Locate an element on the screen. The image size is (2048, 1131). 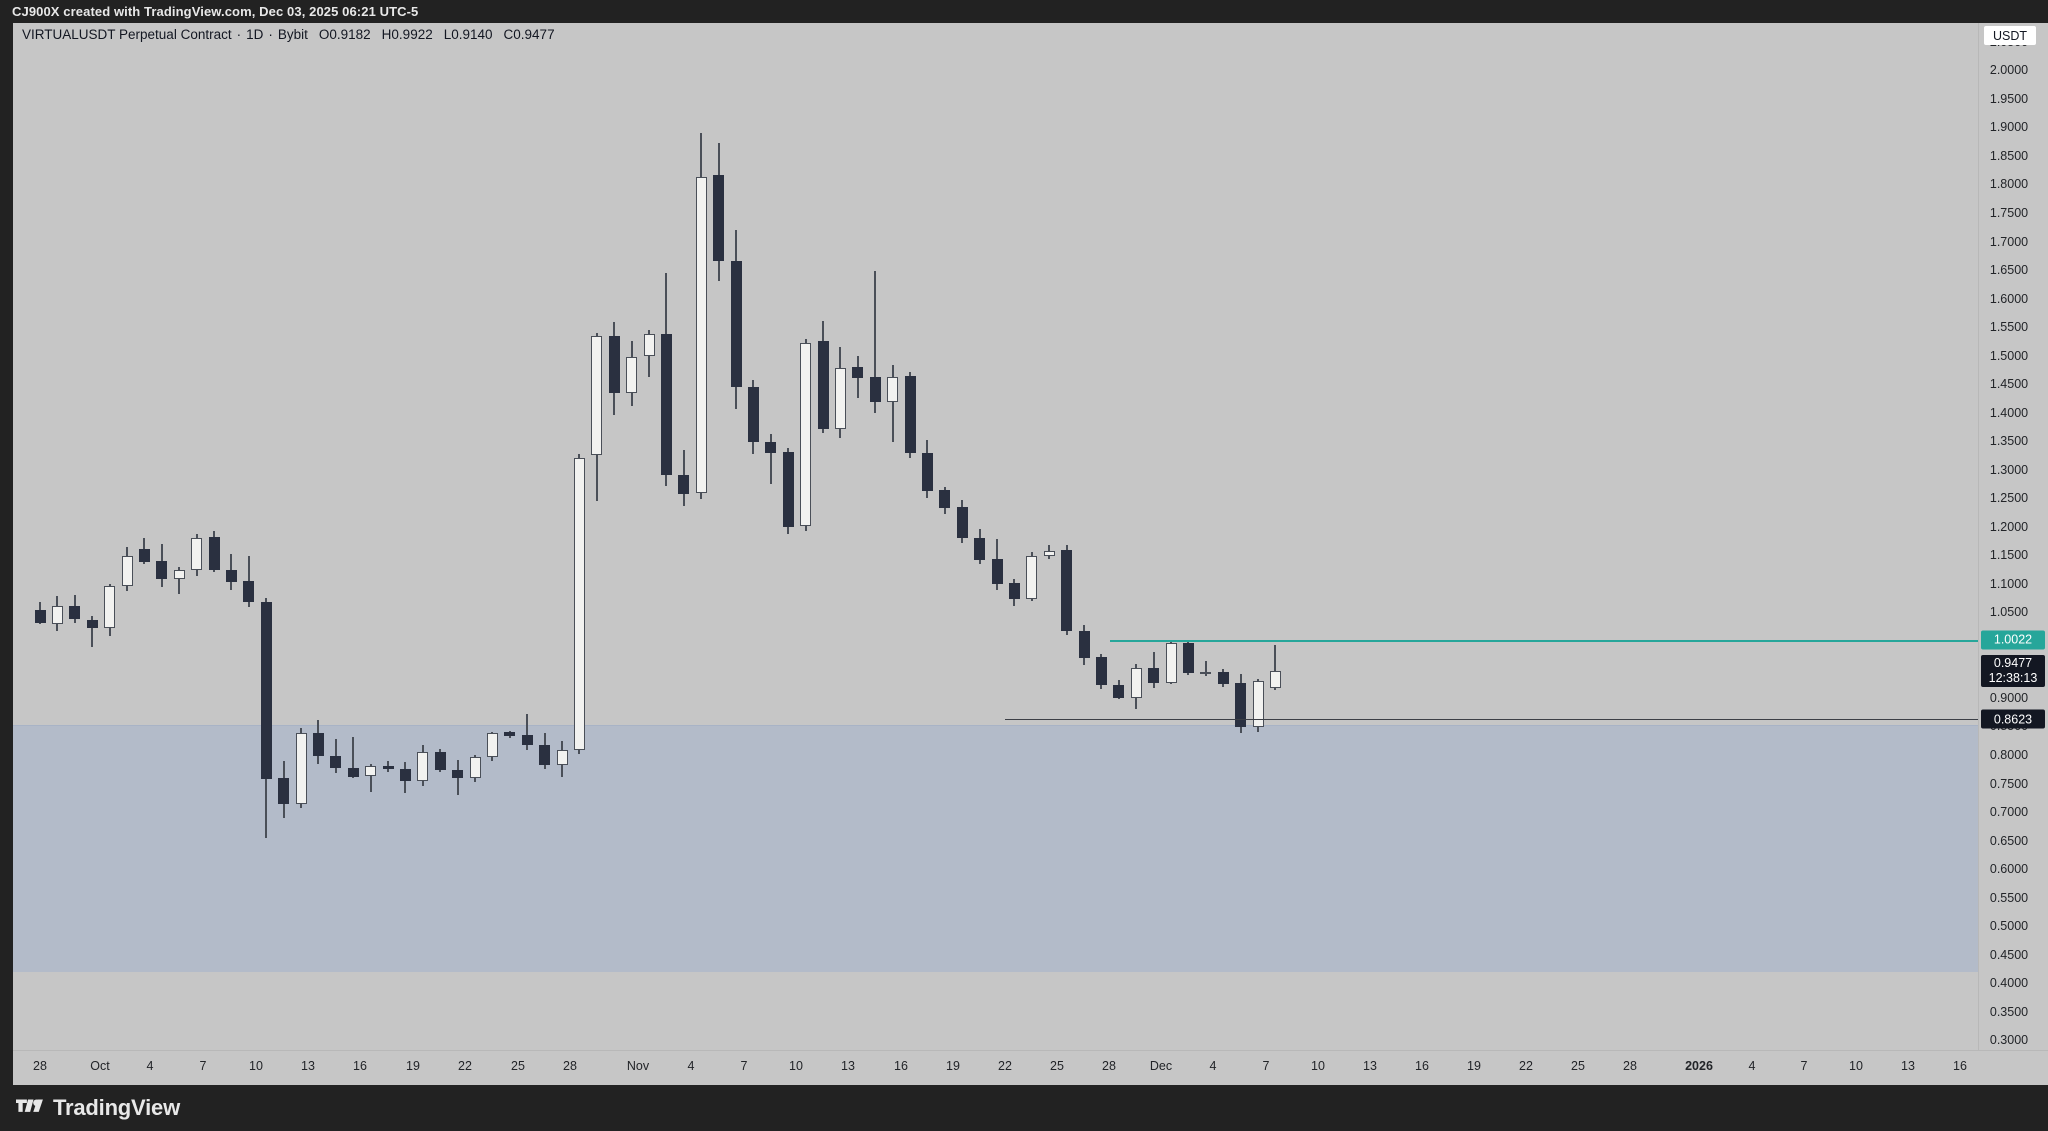
legend-symbol: VIRTUALUSDT Perpetual Contract is located at coordinates (127, 34).